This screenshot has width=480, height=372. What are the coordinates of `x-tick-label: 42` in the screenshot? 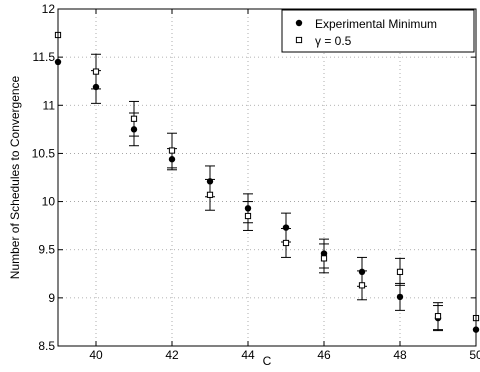 It's located at (172, 355).